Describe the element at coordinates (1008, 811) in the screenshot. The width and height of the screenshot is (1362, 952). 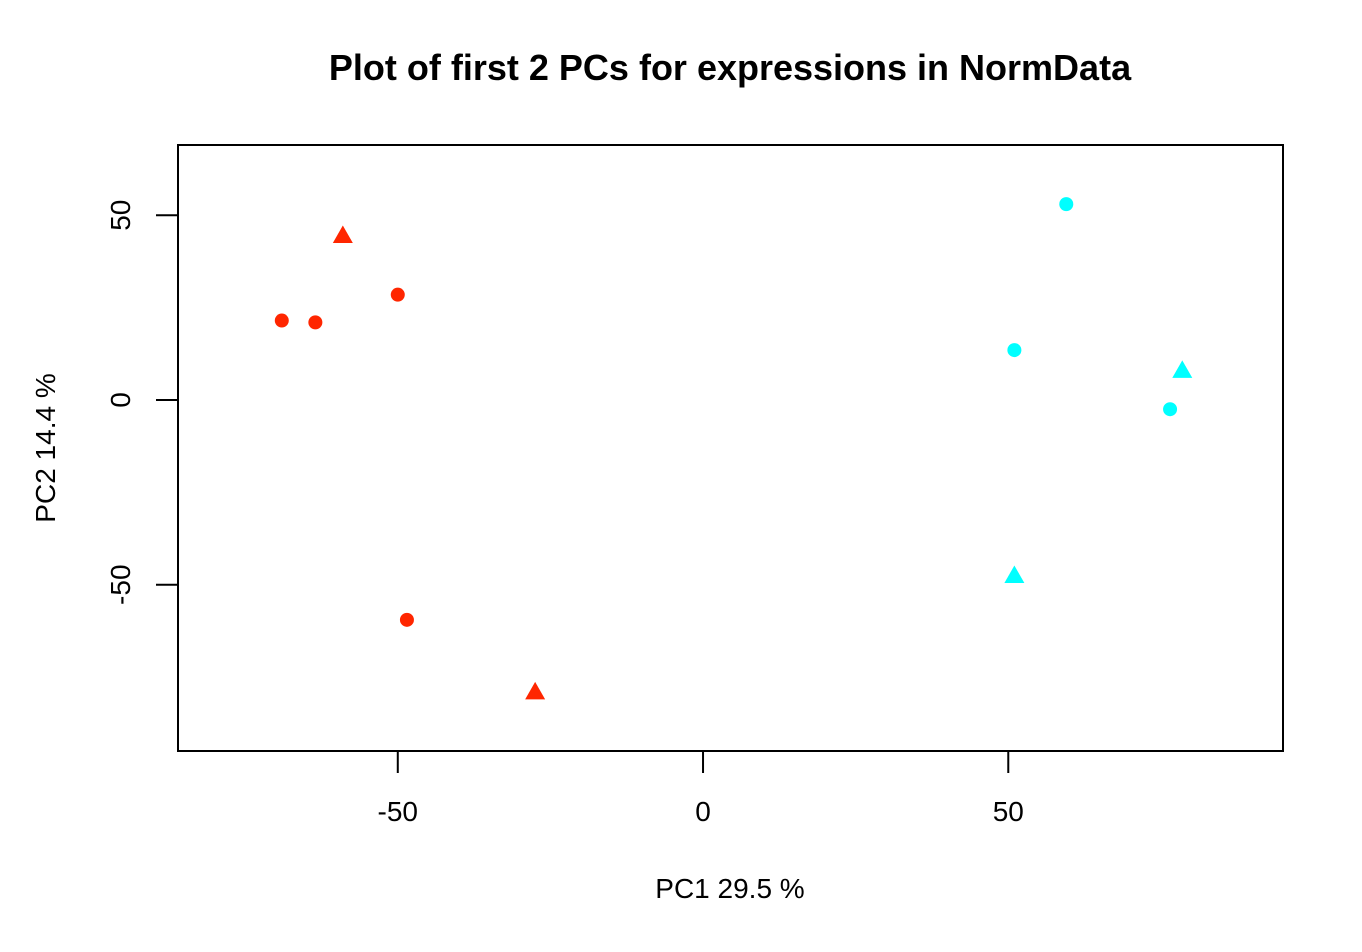
I see `x-tick-label: 50` at that location.